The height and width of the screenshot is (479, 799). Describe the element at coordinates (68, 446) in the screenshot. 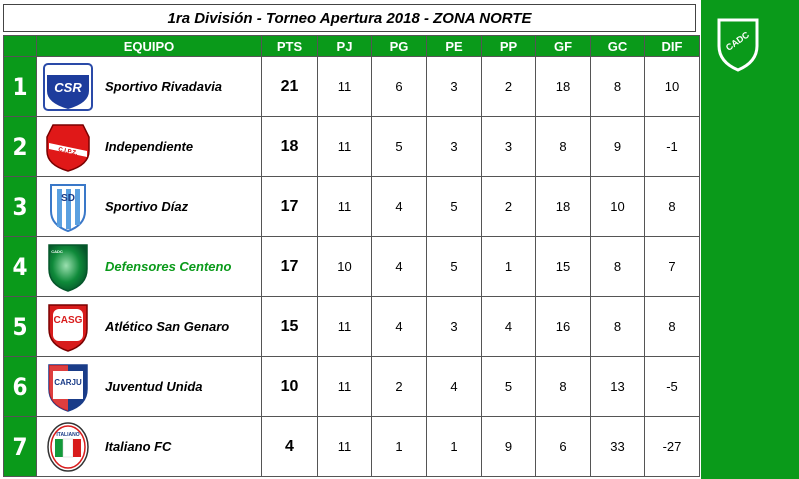

I see `crest-italiano-icon: ITALIANO` at that location.